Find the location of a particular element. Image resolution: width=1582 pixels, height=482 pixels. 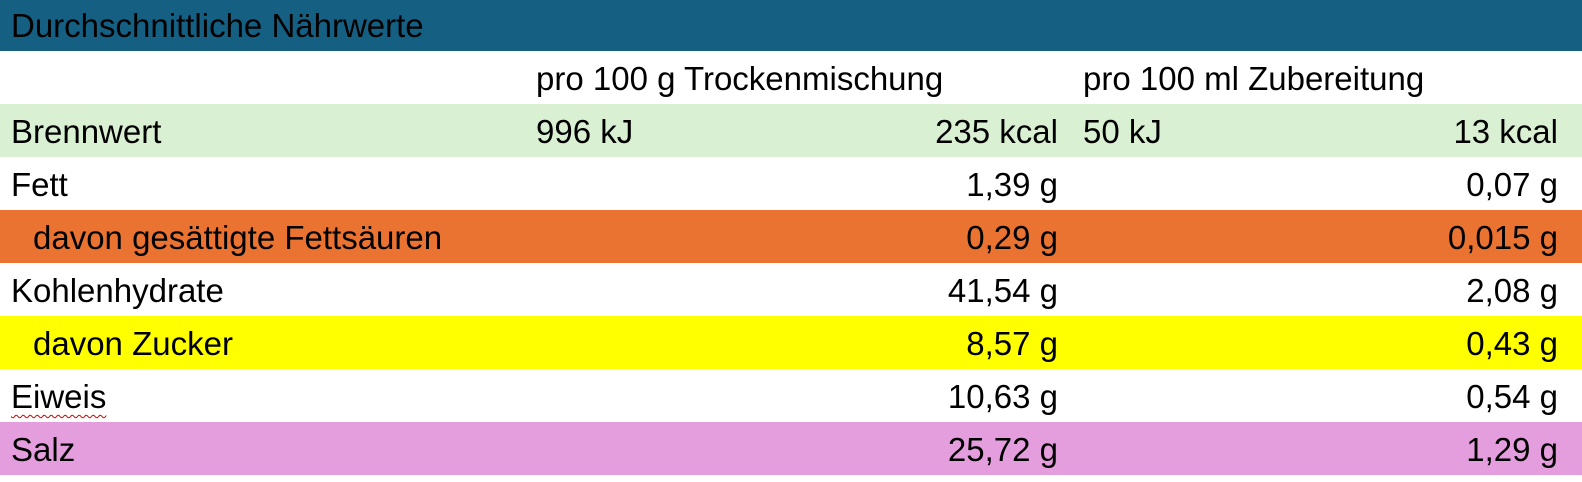

table-title: Durchschnittliche Nährwerte is located at coordinates (217, 25).